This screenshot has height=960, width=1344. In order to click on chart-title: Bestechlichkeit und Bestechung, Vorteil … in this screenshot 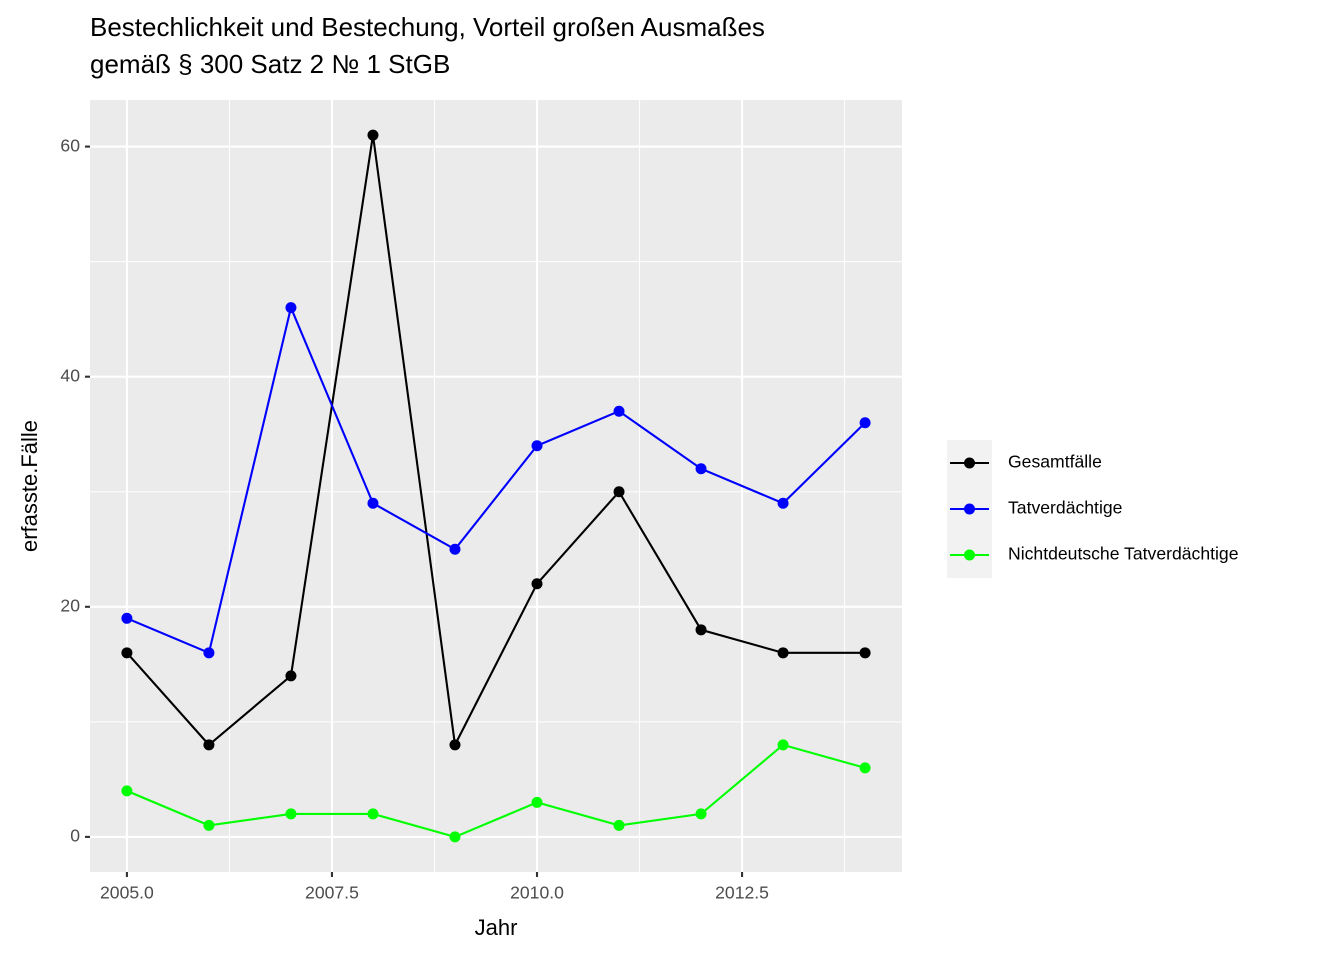, I will do `click(427, 27)`.